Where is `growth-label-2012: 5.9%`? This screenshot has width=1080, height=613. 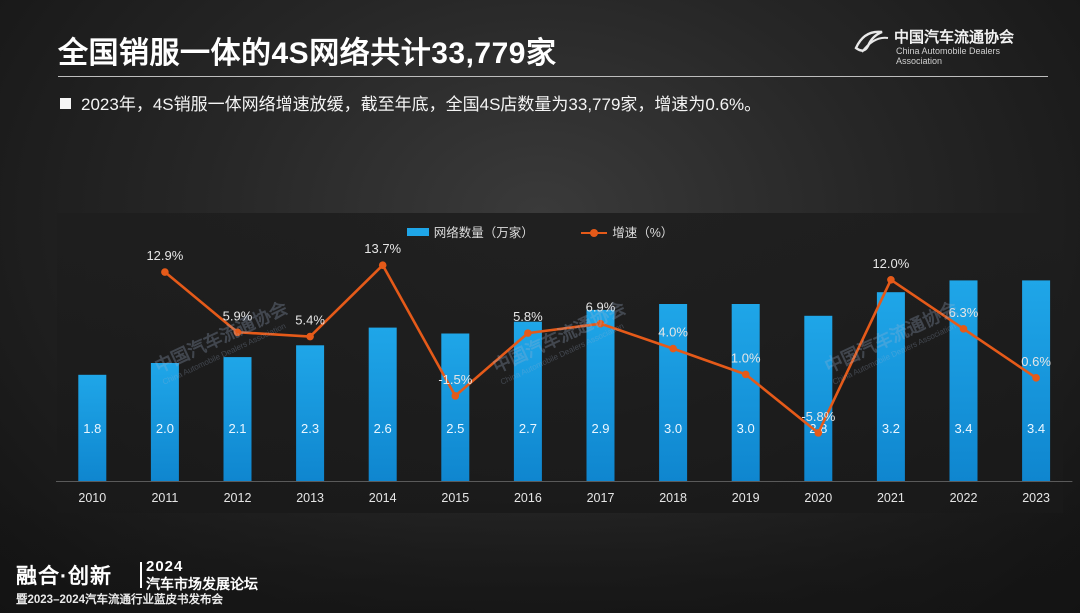
growth-label-2012: 5.9% is located at coordinates (238, 315).